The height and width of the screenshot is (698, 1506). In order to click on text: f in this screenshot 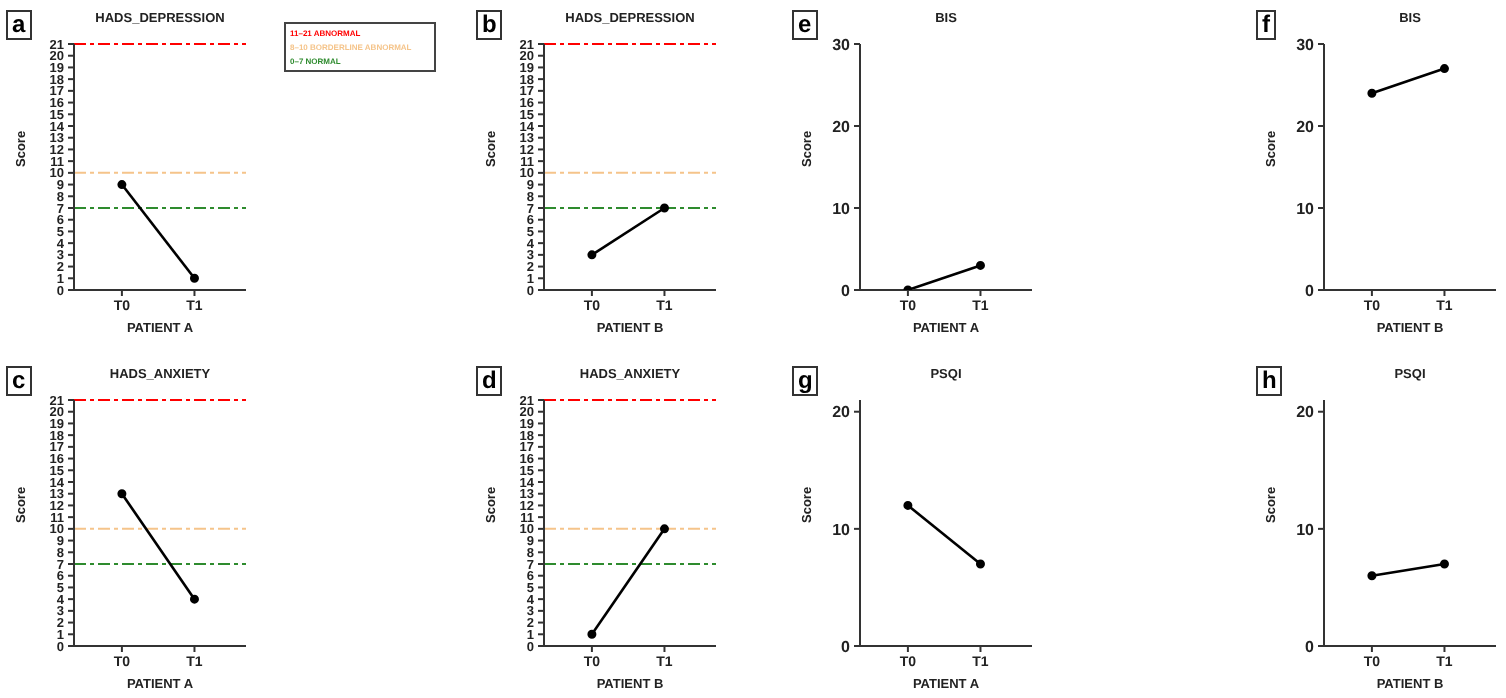, I will do `click(1266, 25)`.